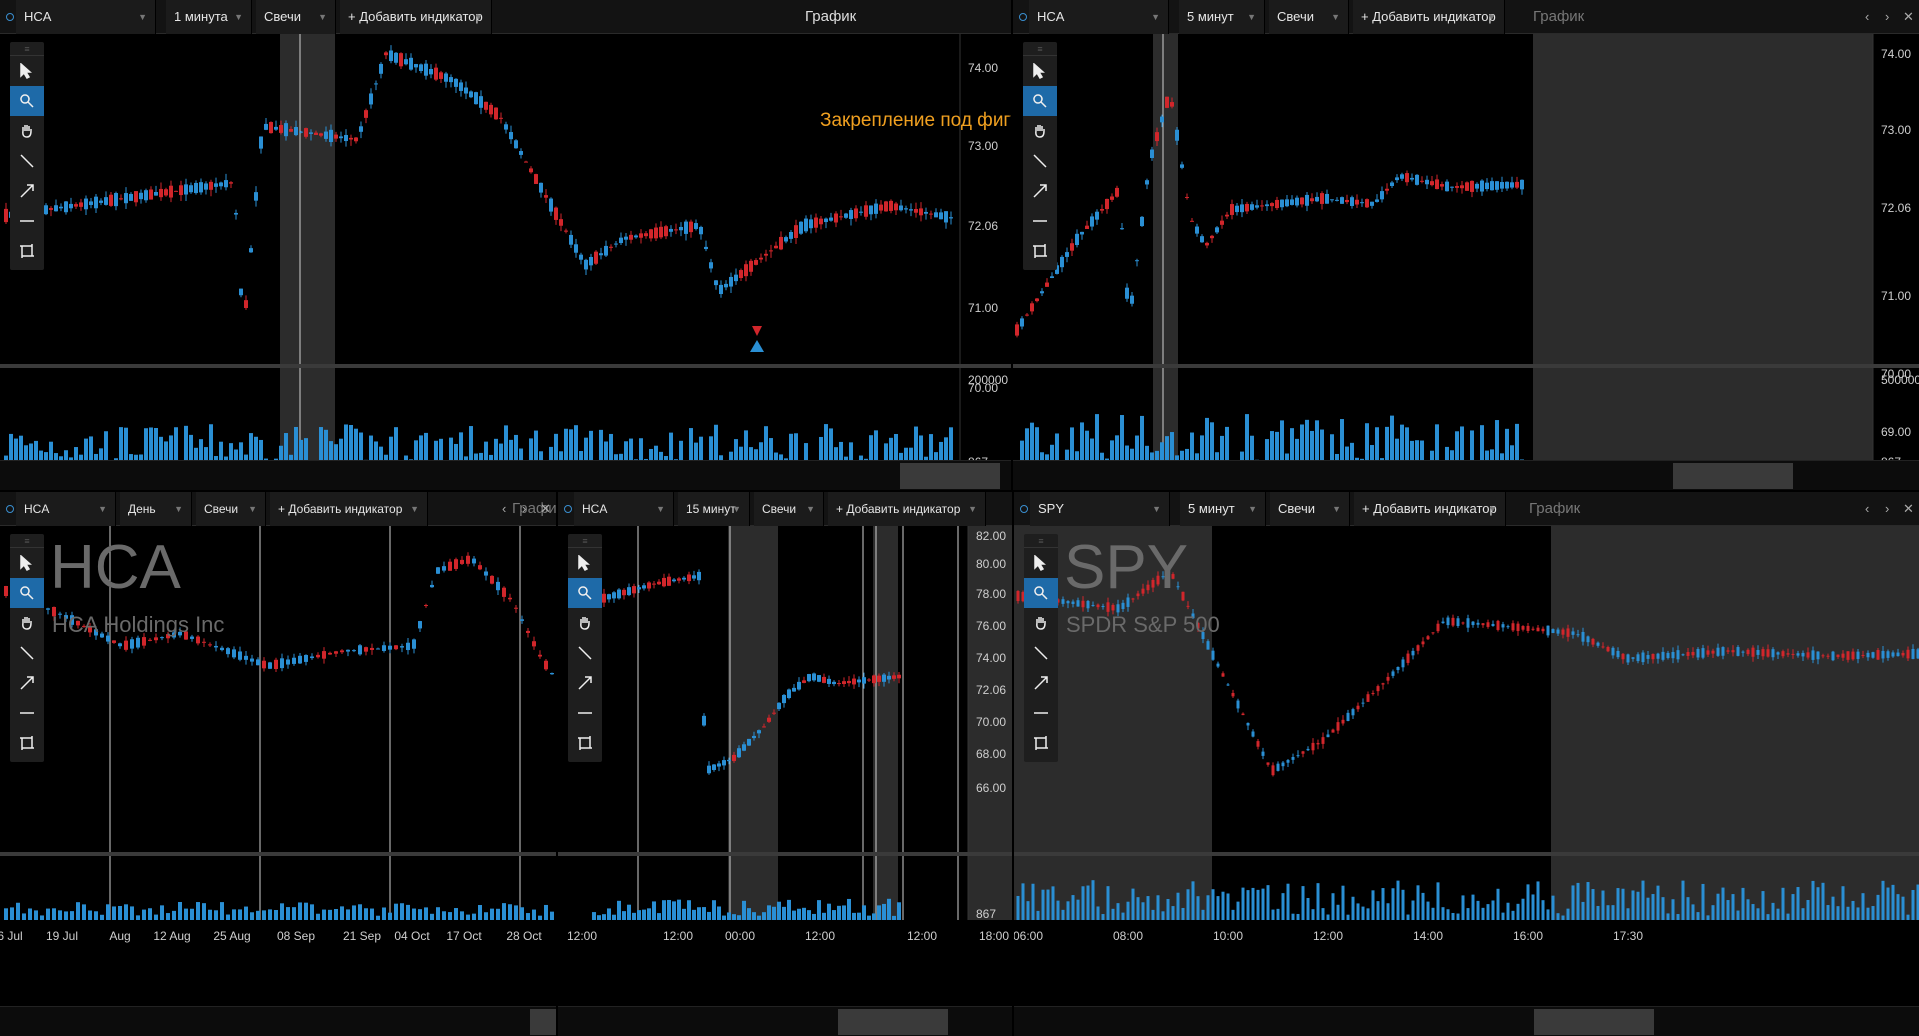  What do you see at coordinates (1100, 509) in the screenshot?
I see `symbol-selector: SPY ▼` at bounding box center [1100, 509].